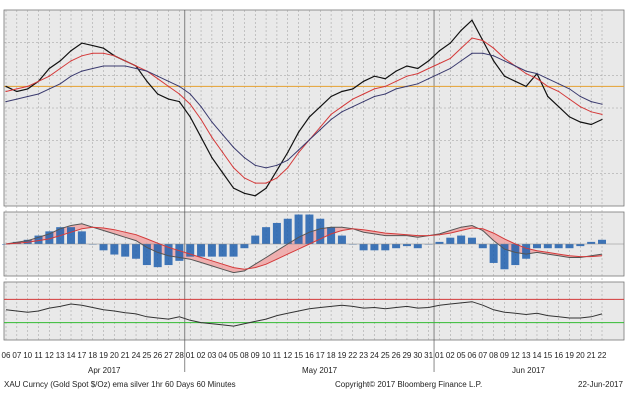 The image size is (628, 405). What do you see at coordinates (600, 384) in the screenshot?
I see `footer-date: 22-Jun-2017` at bounding box center [600, 384].